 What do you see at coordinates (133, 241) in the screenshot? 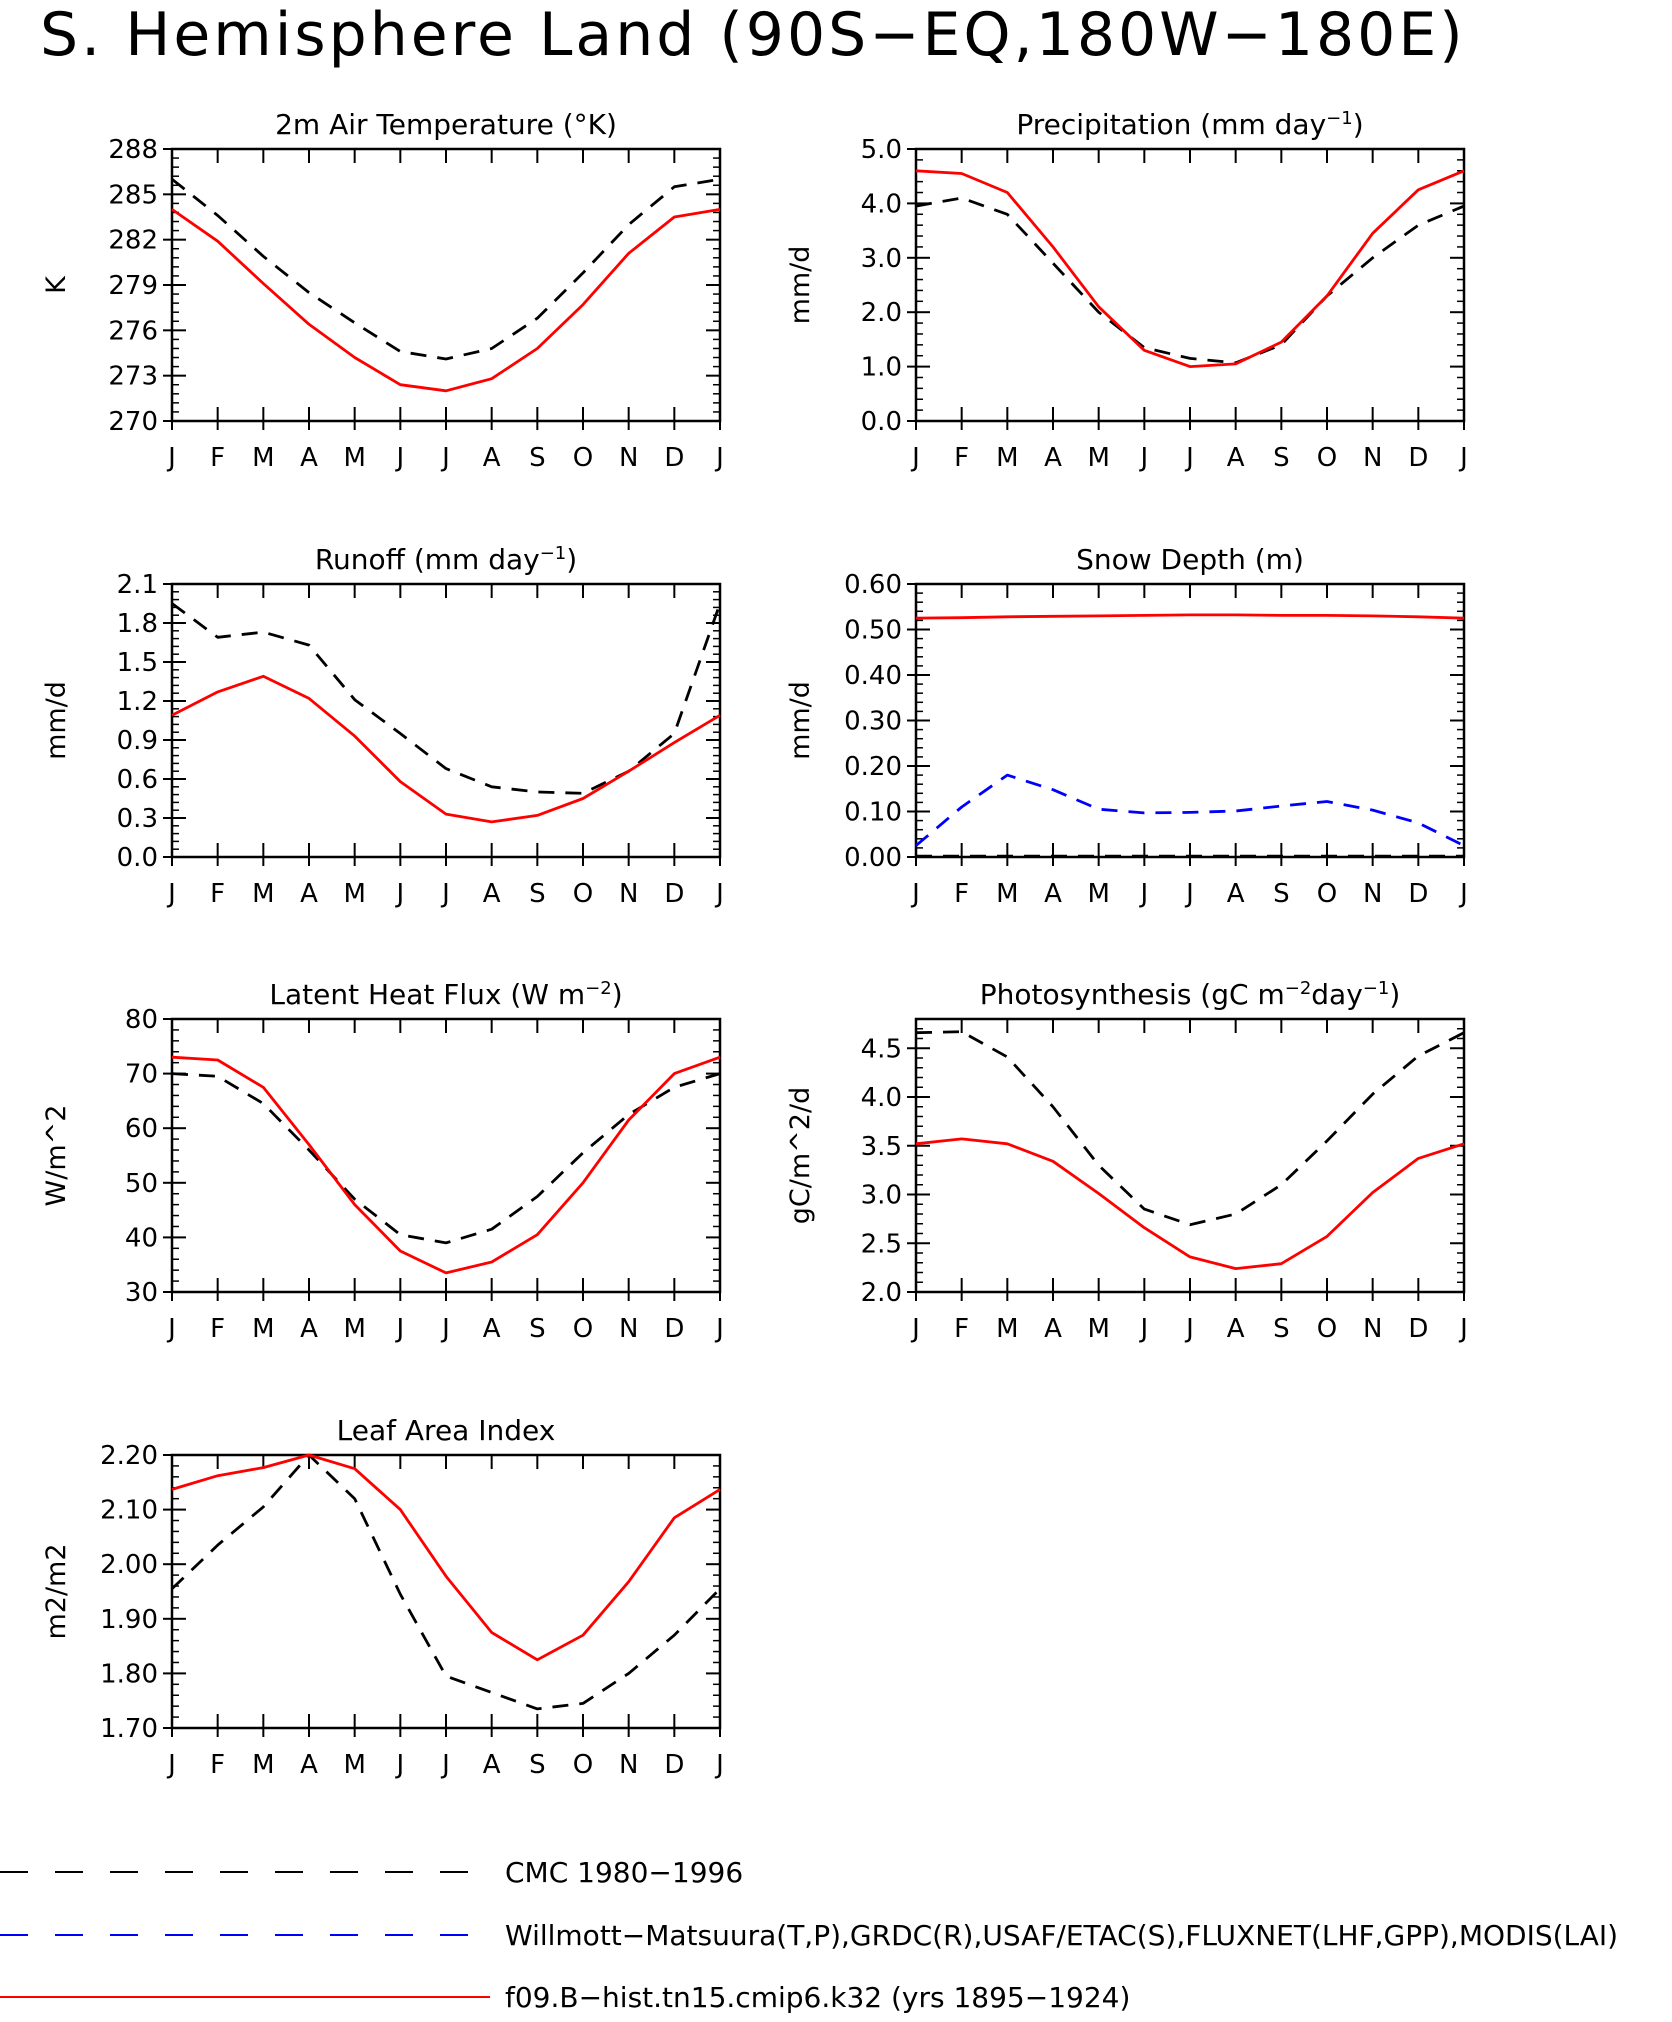
I see `y-tick-label: 282` at bounding box center [133, 241].